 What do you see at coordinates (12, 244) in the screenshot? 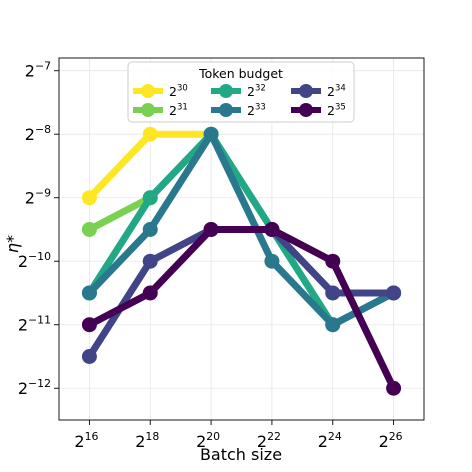
I see `y-axis-label: η*` at bounding box center [12, 244].